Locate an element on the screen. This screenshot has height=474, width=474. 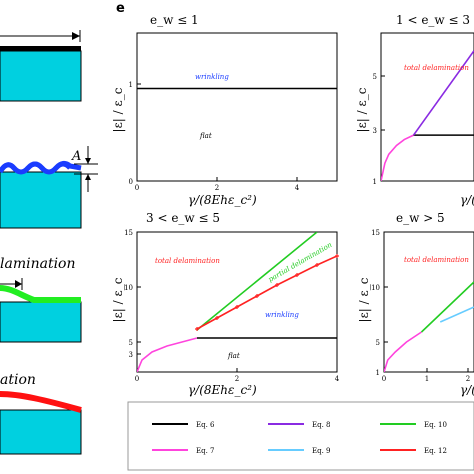
ation-text: ation is located at coordinates (18, 380).